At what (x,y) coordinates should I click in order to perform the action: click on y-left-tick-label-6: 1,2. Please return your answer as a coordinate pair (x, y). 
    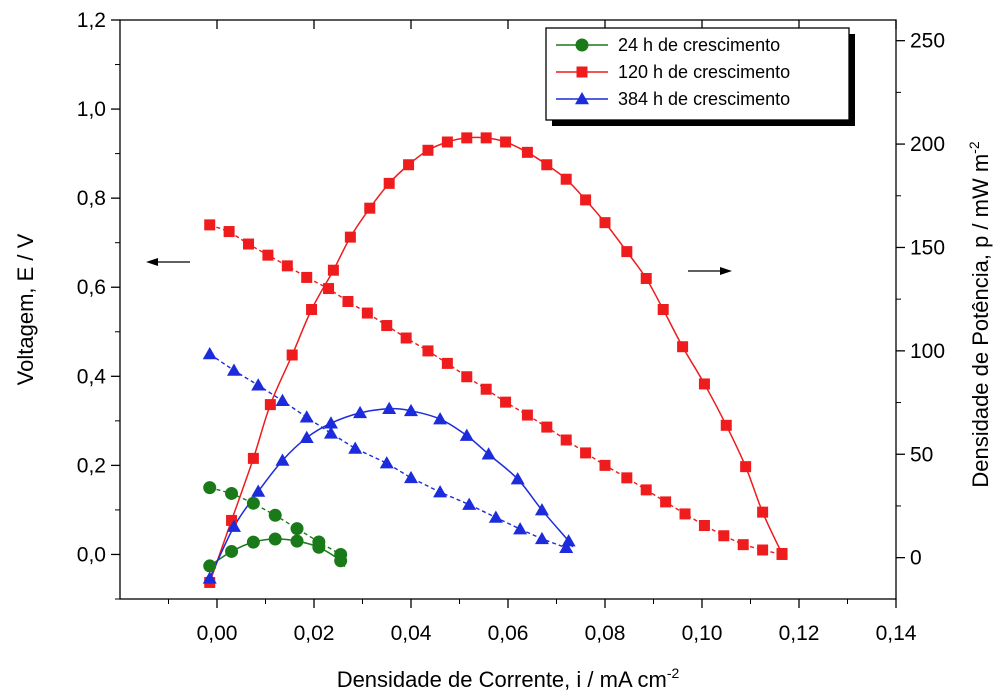
    Looking at the image, I should click on (91, 20).